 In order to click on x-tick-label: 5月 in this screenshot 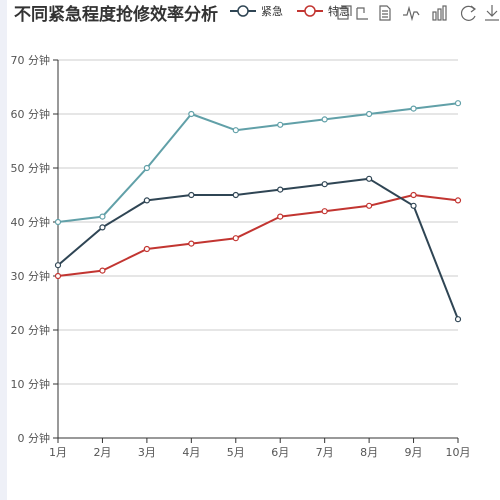, I will do `click(236, 452)`.